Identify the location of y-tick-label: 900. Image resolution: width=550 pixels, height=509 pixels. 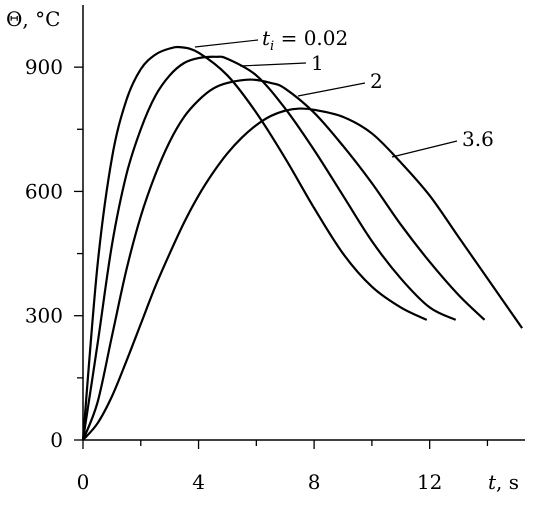
(44, 67).